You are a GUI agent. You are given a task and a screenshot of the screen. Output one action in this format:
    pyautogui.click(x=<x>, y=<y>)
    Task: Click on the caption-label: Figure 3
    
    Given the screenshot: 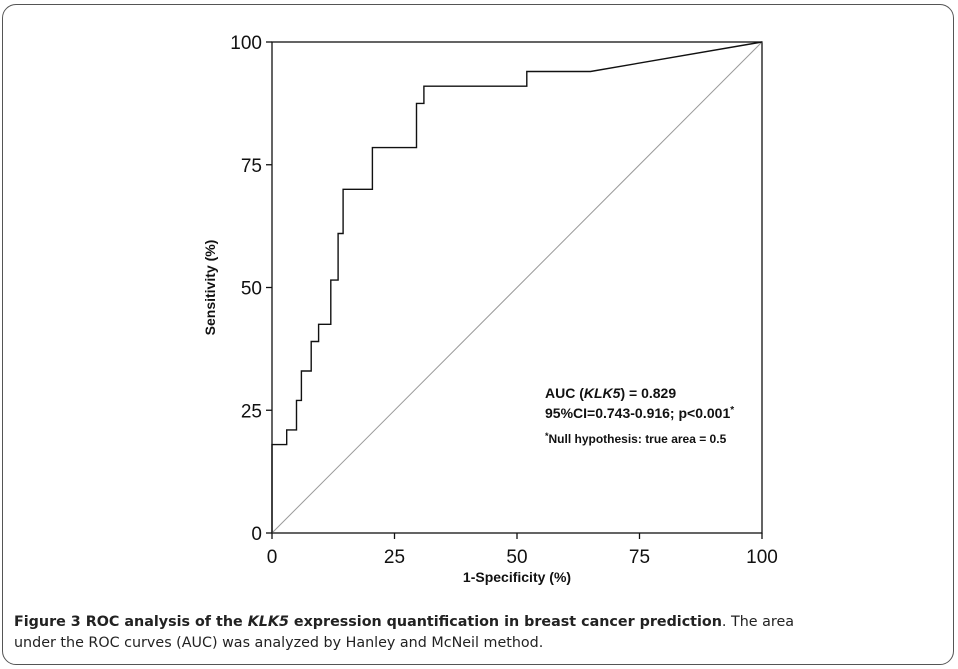 What is the action you would take?
    pyautogui.click(x=47, y=622)
    